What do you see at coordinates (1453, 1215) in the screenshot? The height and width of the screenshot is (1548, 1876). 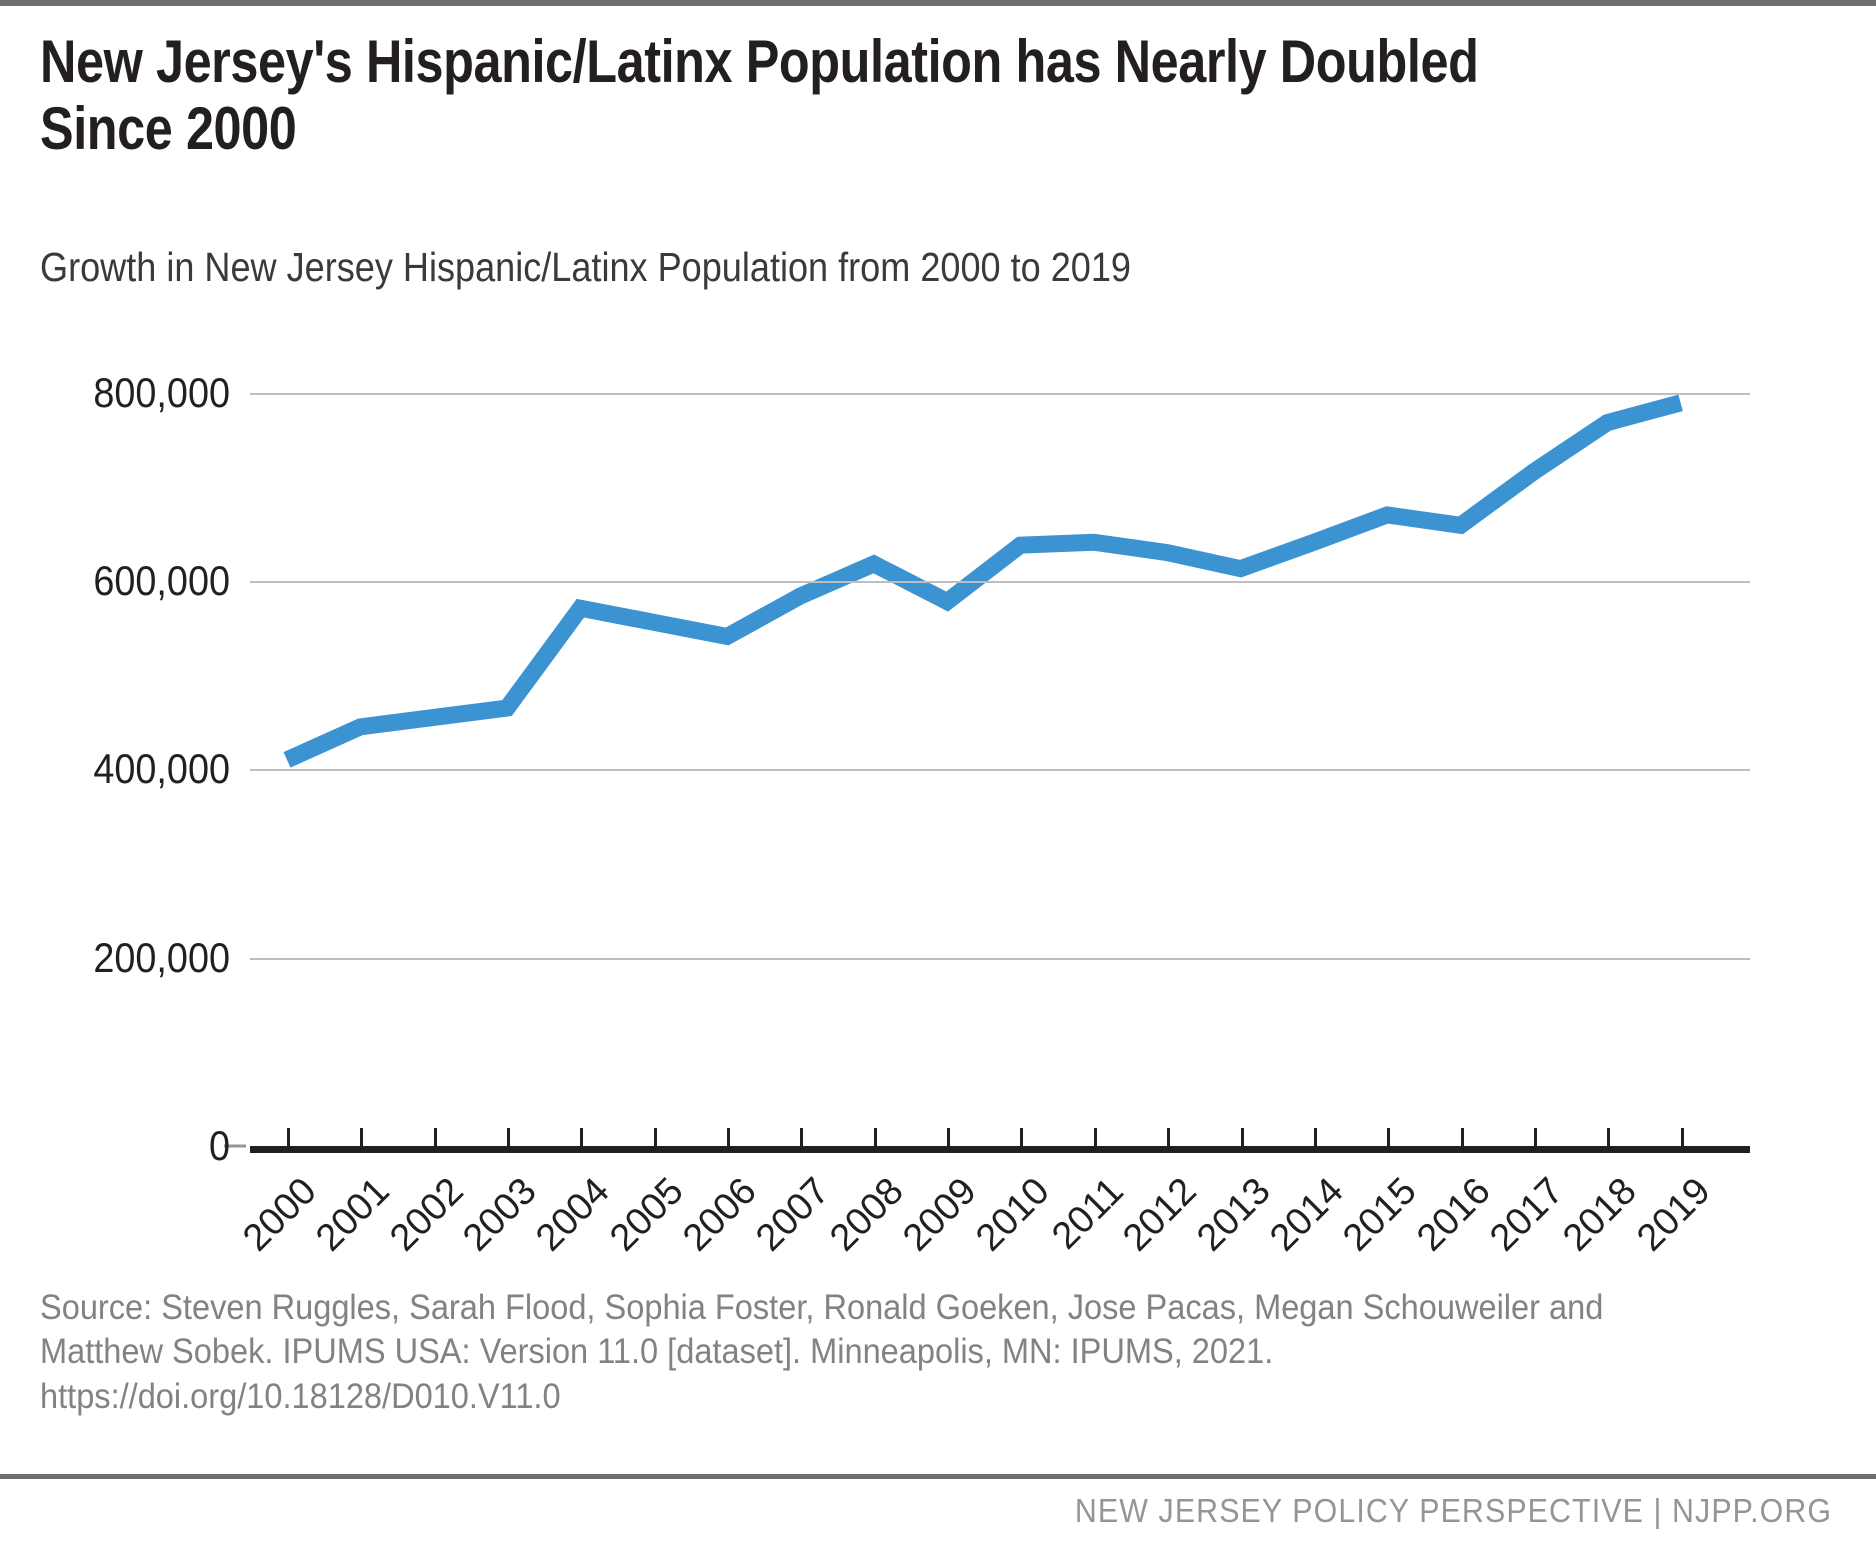 I see `x-axis-tick-label: 2016` at bounding box center [1453, 1215].